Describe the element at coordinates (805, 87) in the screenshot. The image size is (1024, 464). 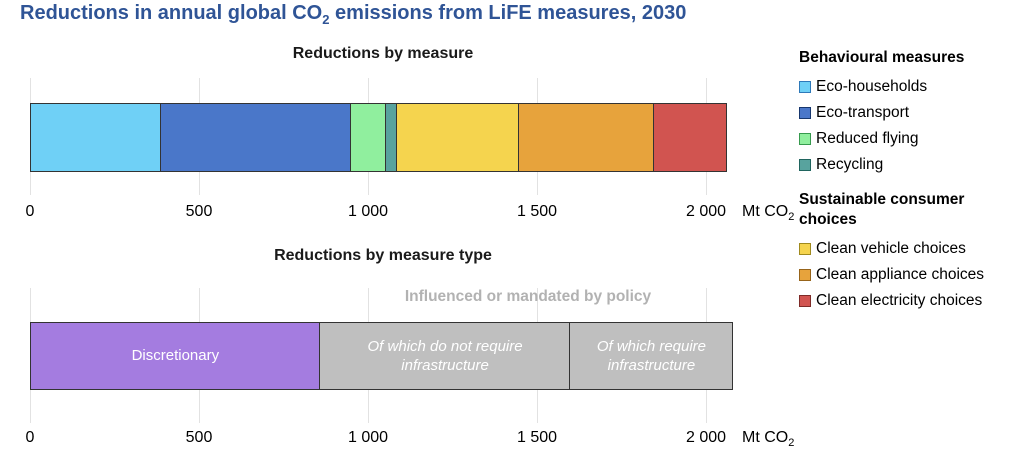
I see `eco-households-swatch-icon` at that location.